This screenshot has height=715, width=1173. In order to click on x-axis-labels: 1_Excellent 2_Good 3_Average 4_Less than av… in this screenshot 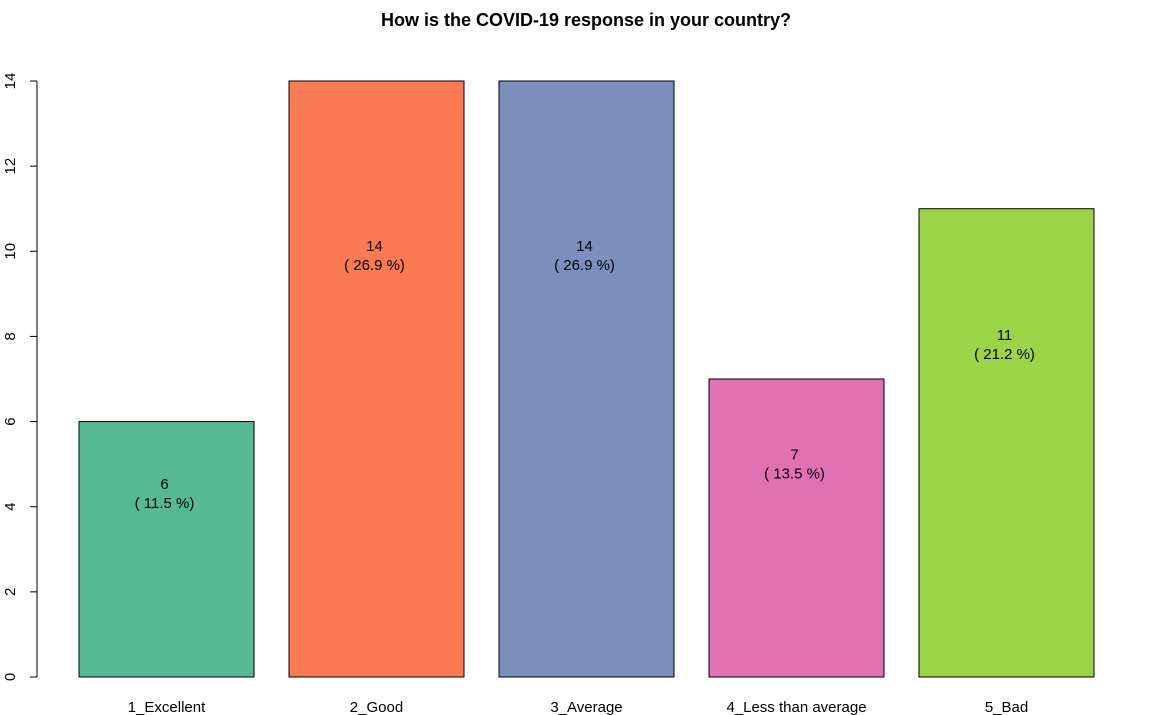, I will do `click(578, 707)`.